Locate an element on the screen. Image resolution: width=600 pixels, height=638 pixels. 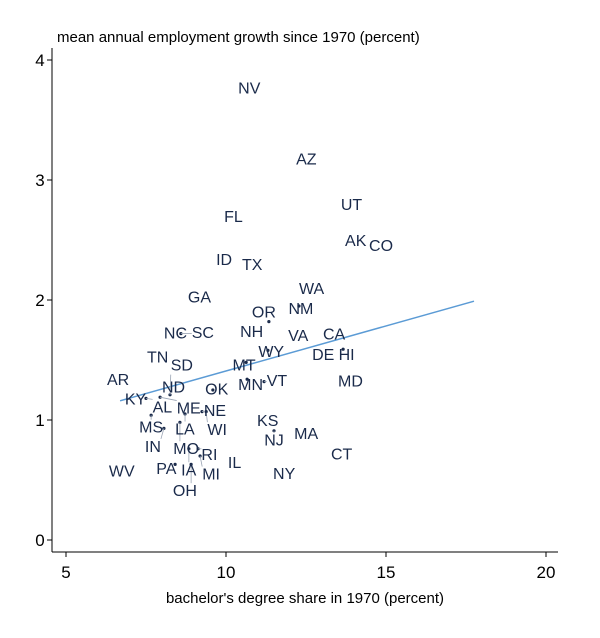
leader-line-al is located at coordinates (149, 399).